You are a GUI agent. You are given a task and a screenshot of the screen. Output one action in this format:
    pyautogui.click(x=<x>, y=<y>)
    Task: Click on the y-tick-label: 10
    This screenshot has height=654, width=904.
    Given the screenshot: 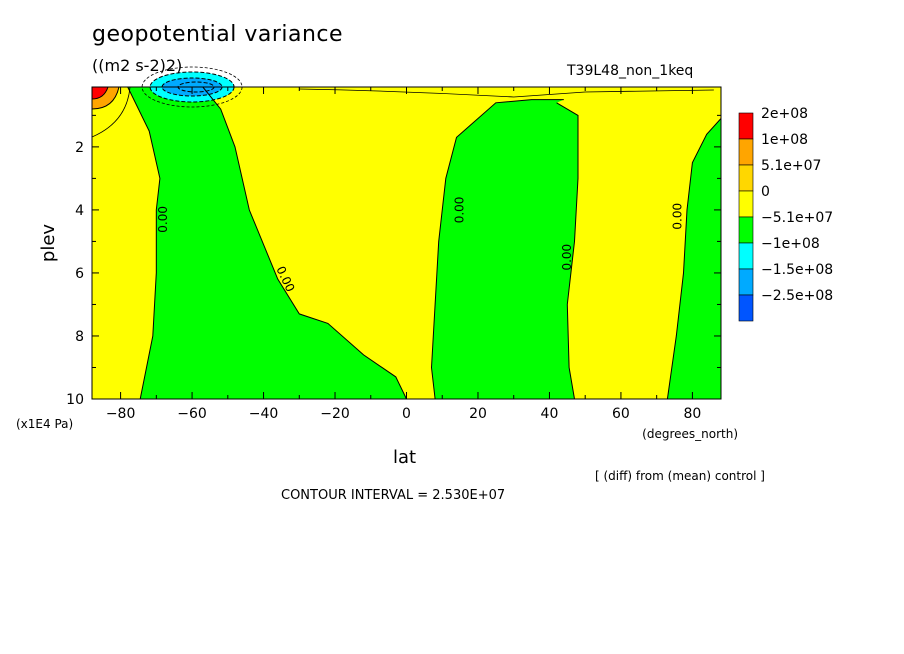 What is the action you would take?
    pyautogui.click(x=75, y=400)
    